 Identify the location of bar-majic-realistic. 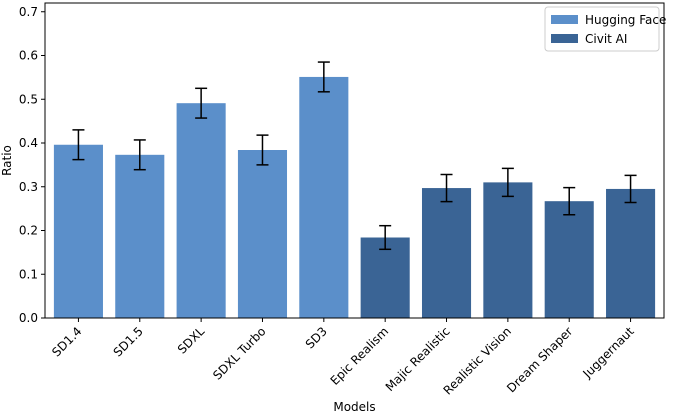
(446, 253).